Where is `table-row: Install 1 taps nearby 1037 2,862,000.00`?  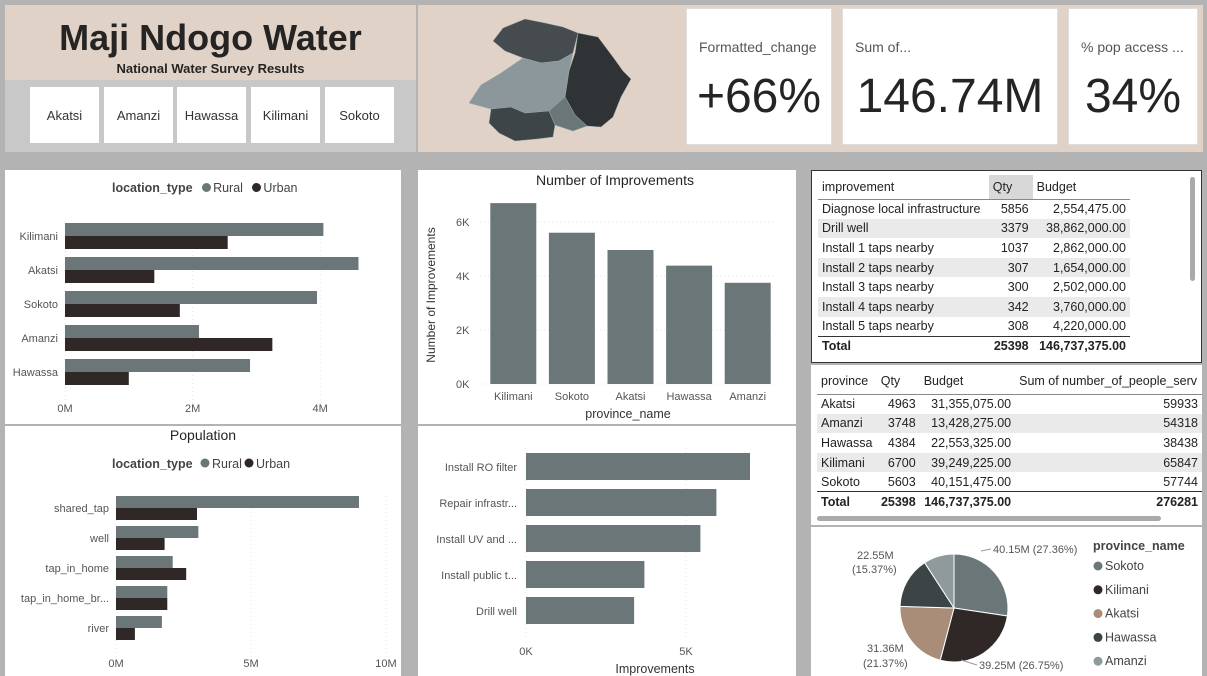 table-row: Install 1 taps nearby 1037 2,862,000.00 is located at coordinates (974, 248).